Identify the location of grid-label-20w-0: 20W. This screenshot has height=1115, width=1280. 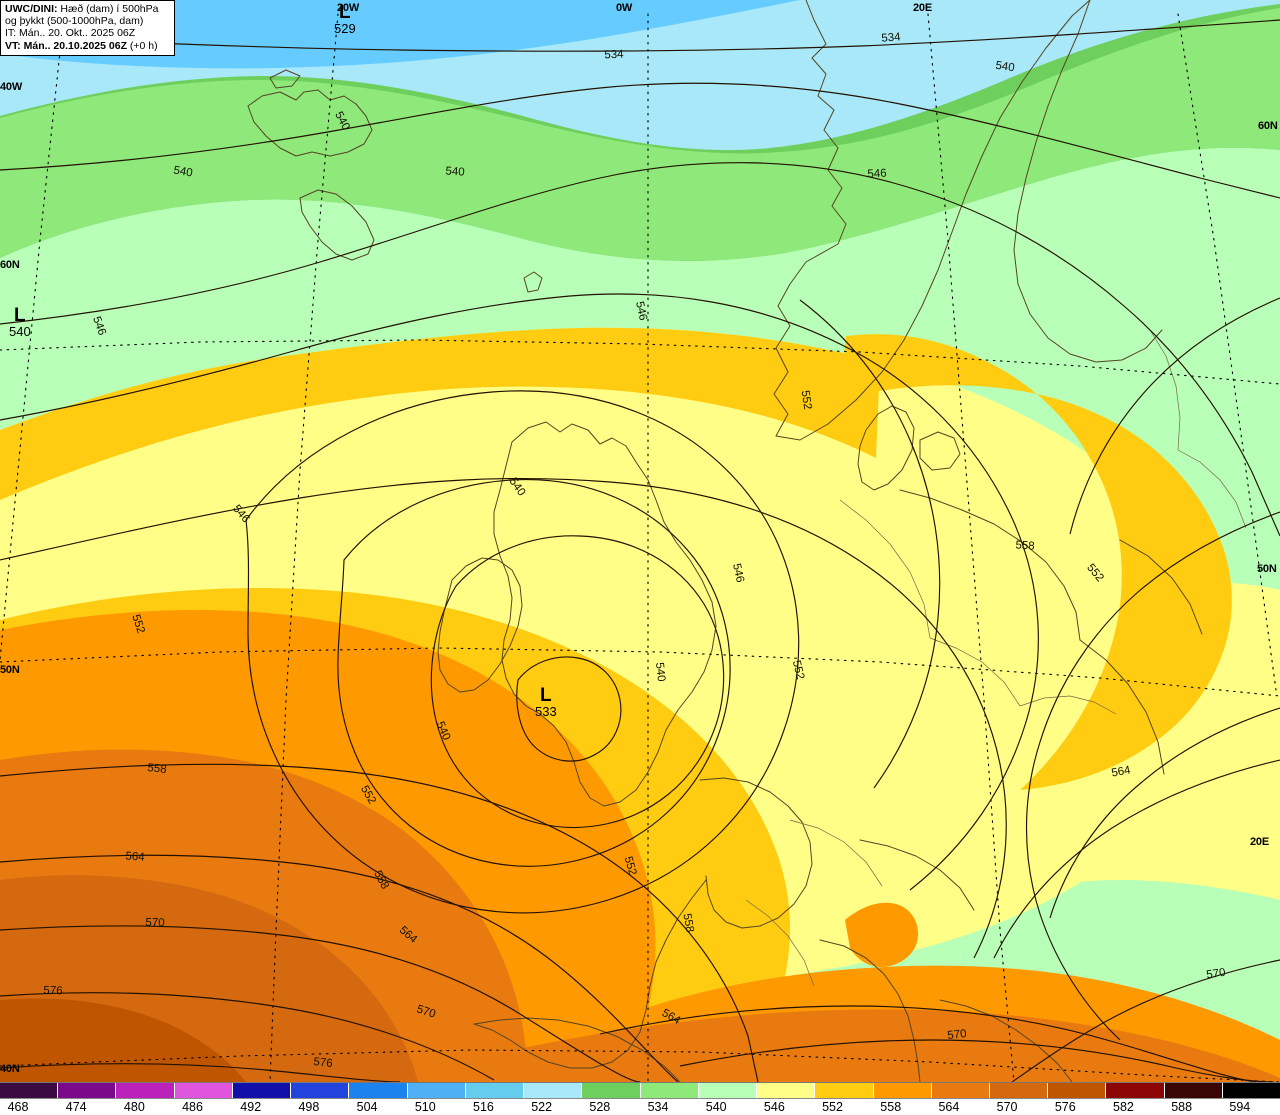
(348, 8).